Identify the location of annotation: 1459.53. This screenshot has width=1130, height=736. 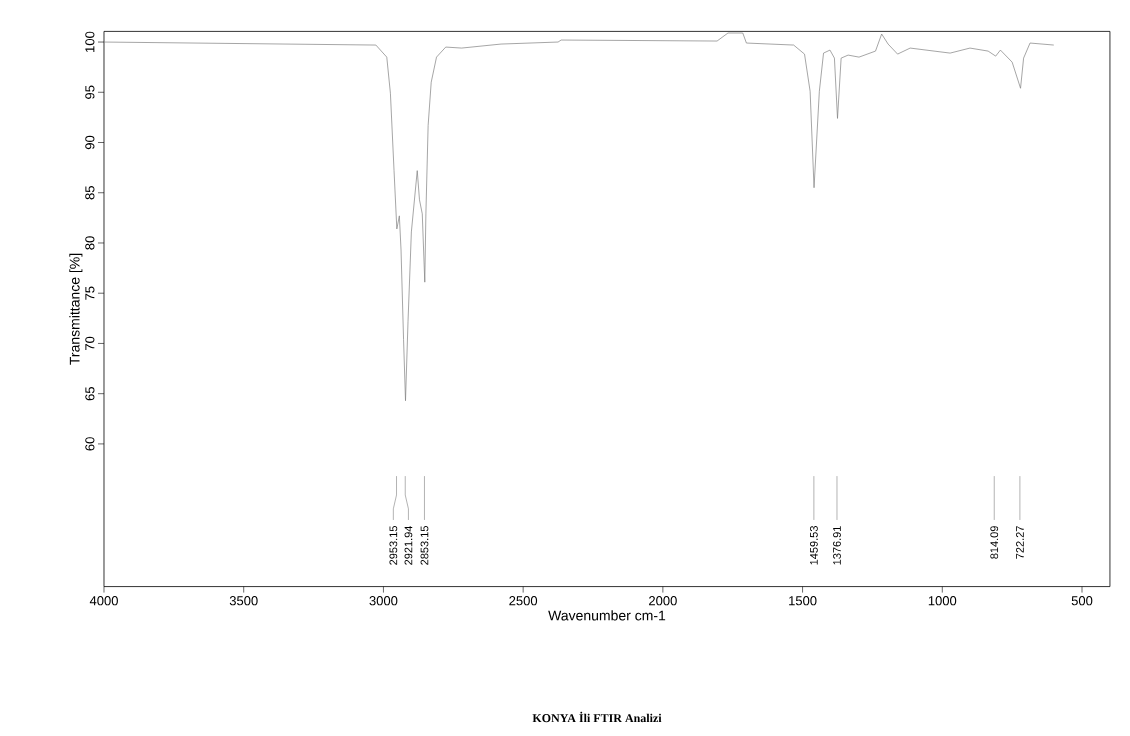
(814, 545).